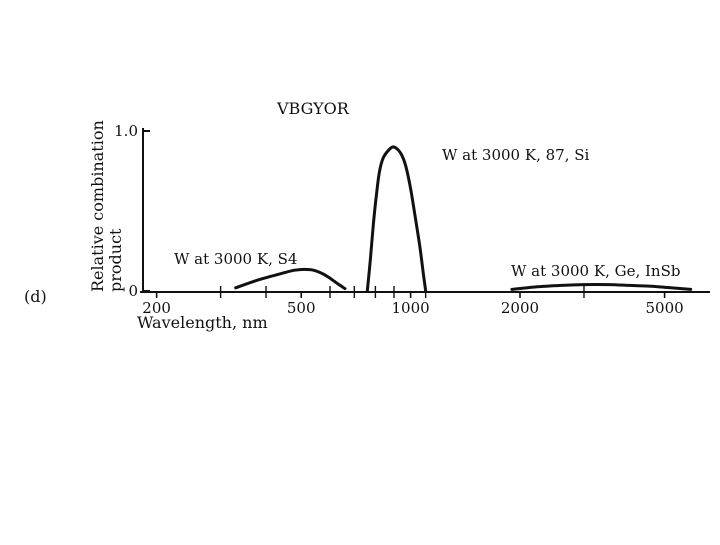  I want to click on x-ticks: 200 500 1000 2000 5000, so click(413, 301).